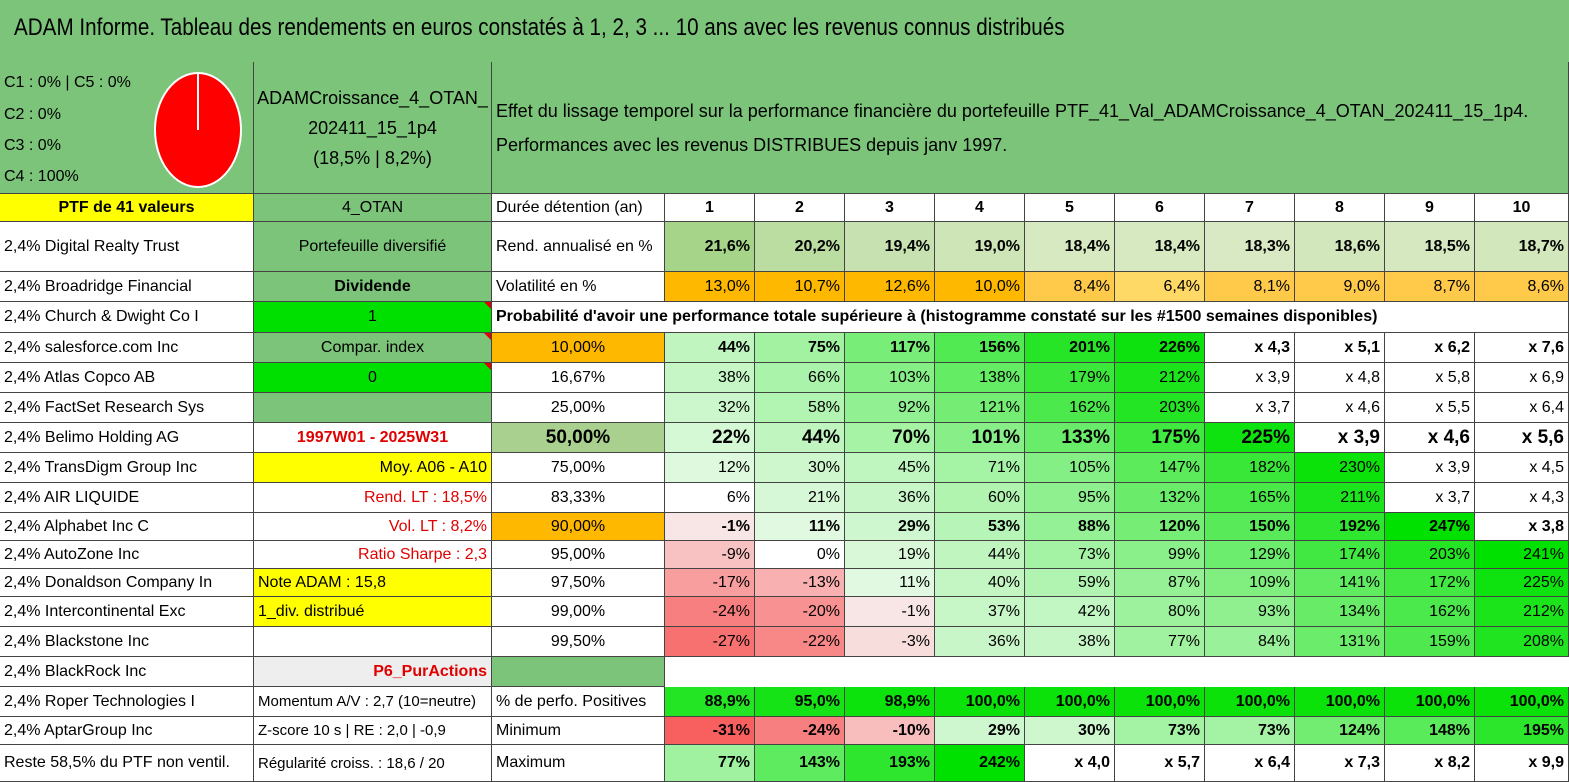 Image resolution: width=1569 pixels, height=782 pixels. I want to click on legend-c2: C2 : 0%, so click(32, 114).